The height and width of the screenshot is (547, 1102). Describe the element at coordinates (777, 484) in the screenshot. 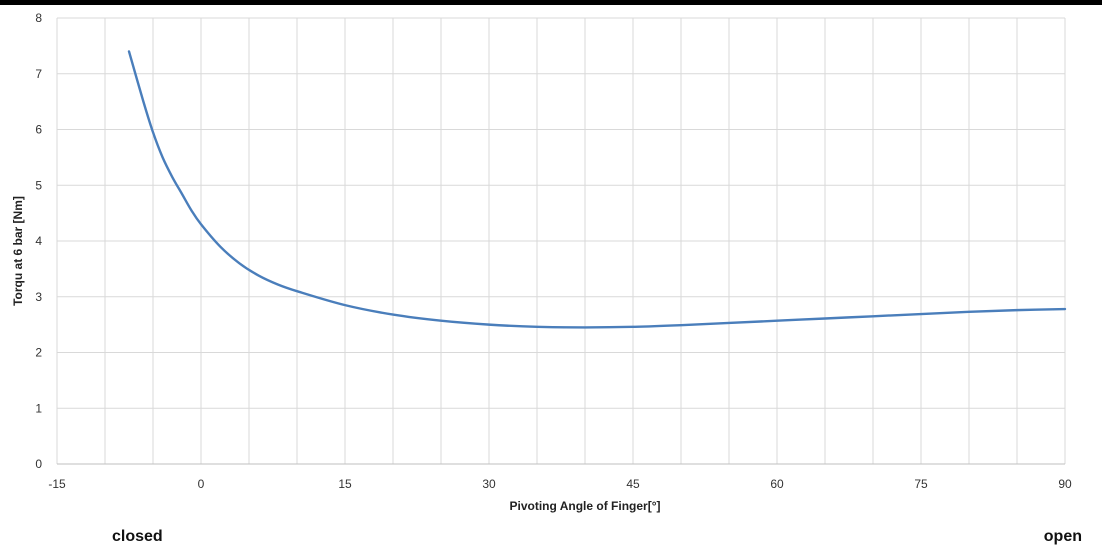

I see `x-tick-label: 60` at that location.